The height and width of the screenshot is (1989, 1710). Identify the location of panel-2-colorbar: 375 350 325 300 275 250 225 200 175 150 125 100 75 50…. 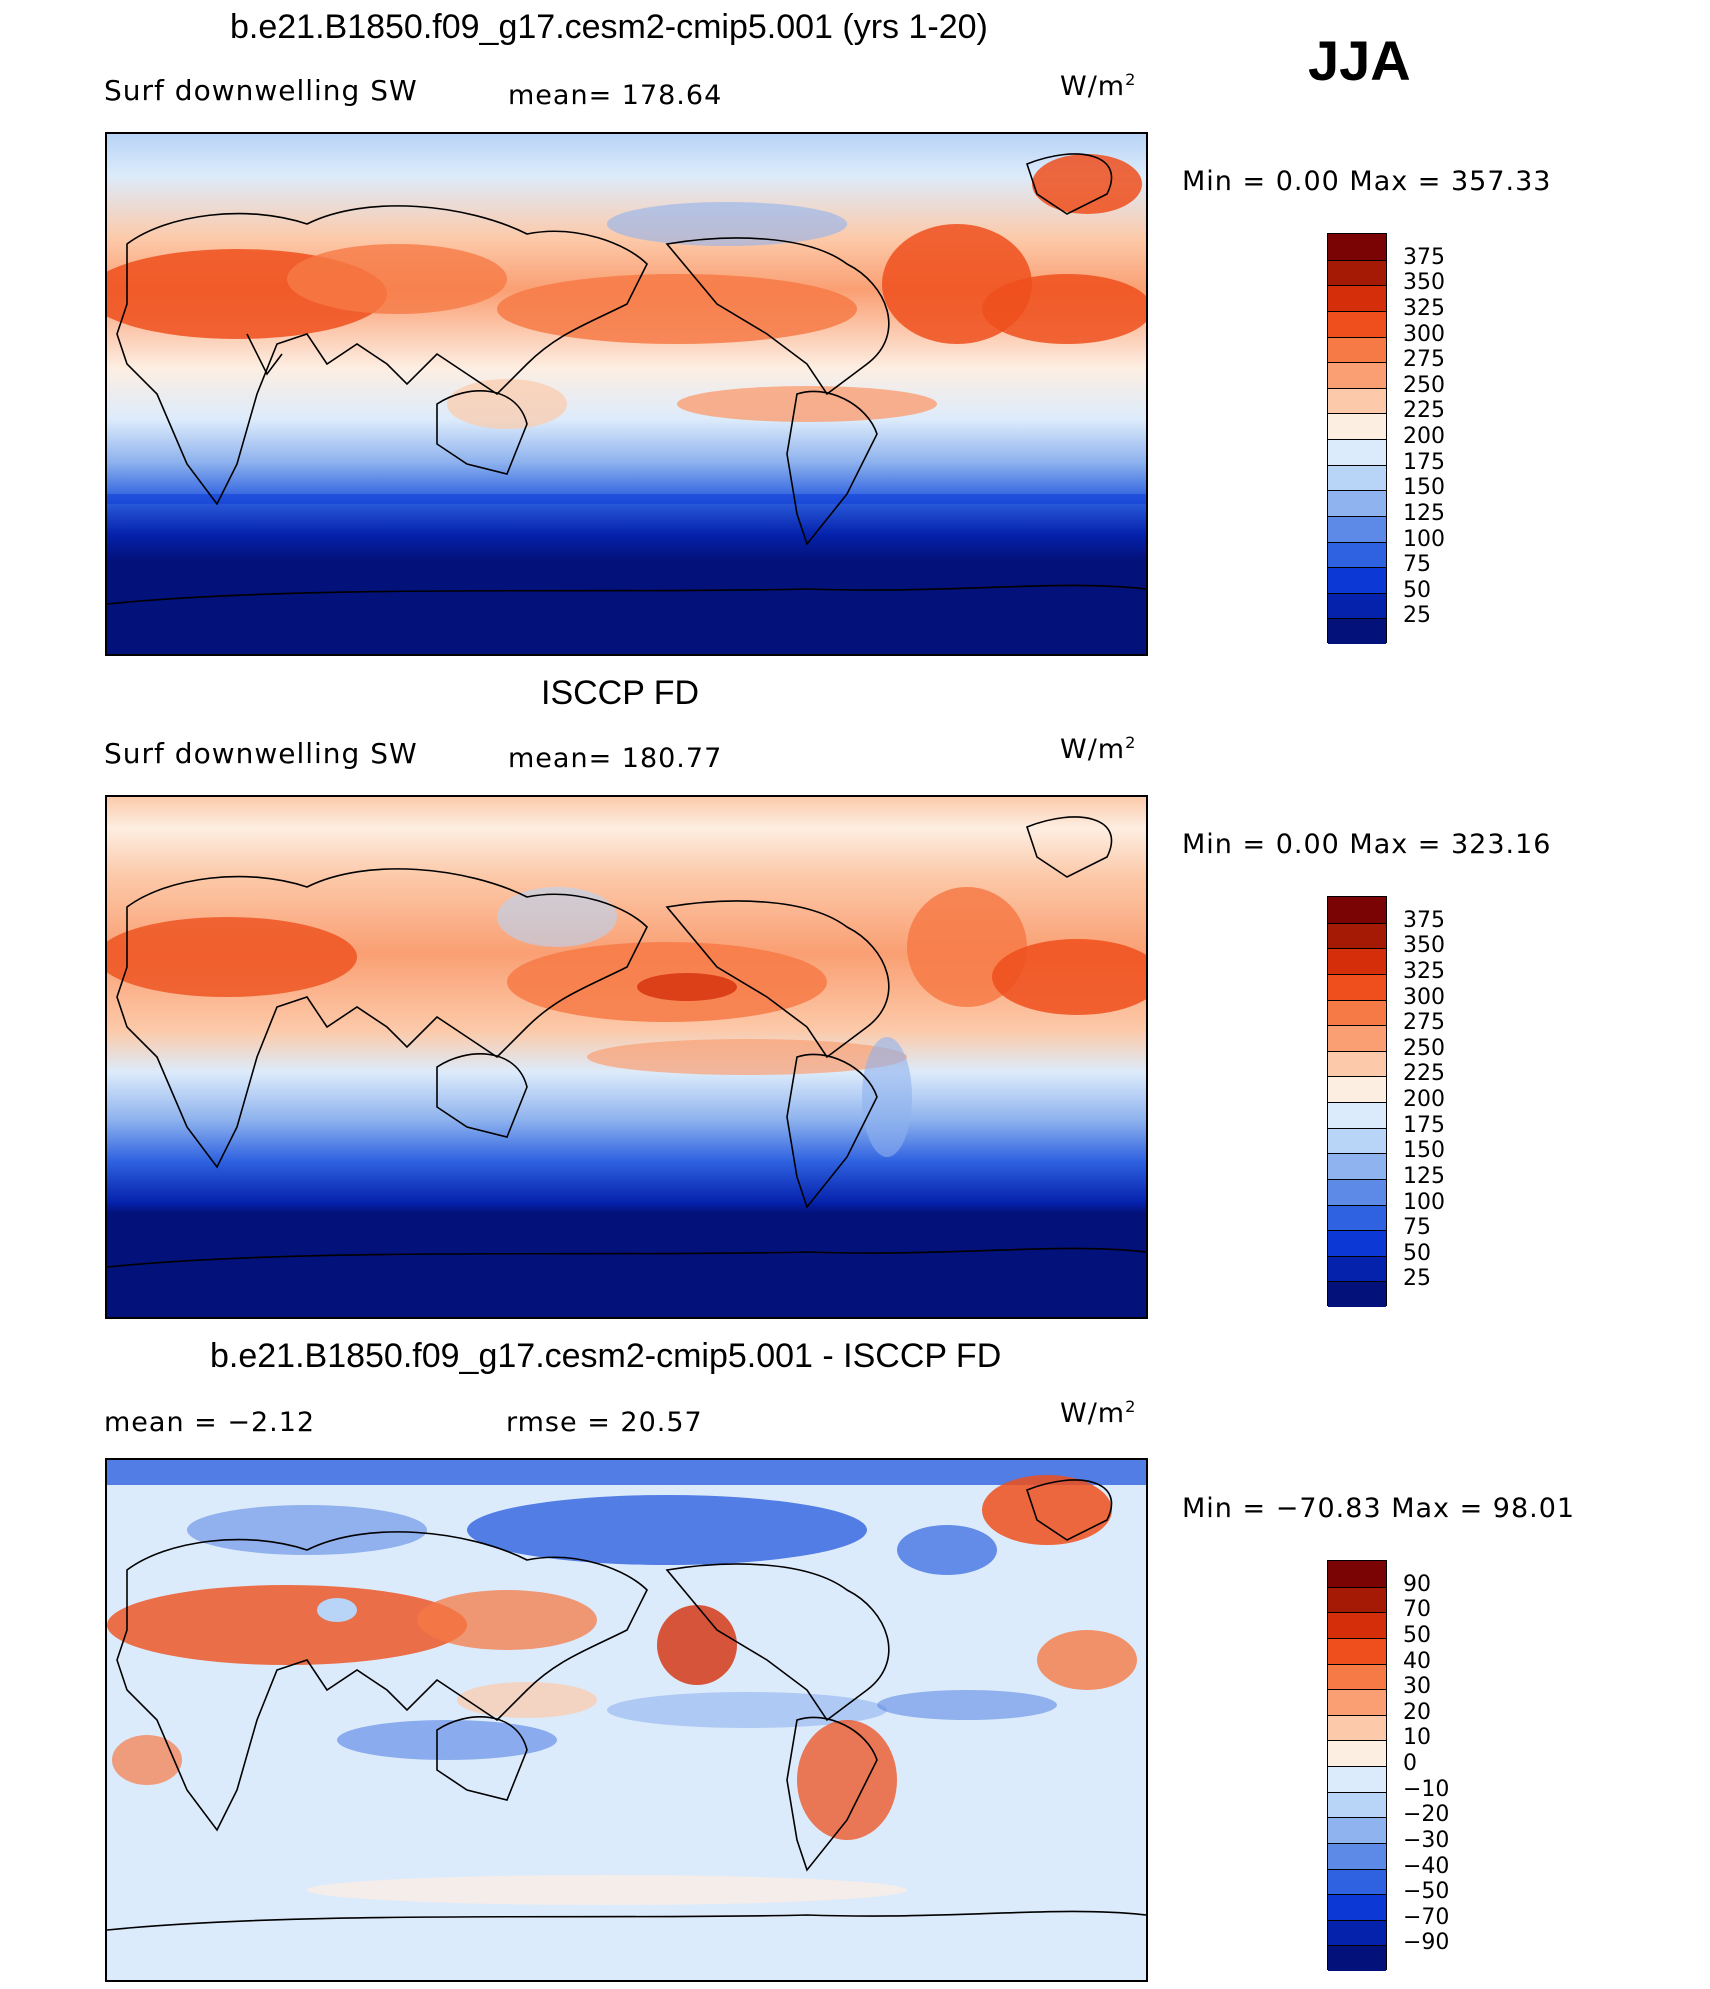
(1477, 1103).